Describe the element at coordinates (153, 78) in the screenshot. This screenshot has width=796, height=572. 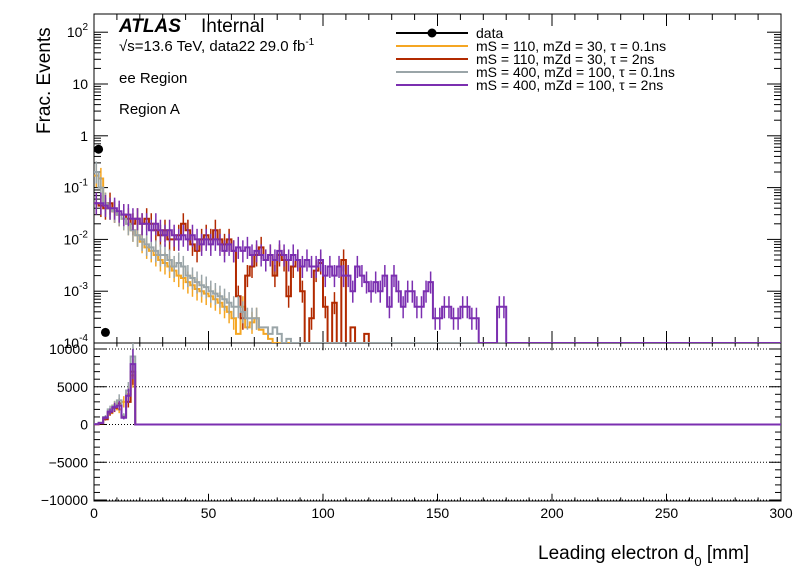
I see `region-label-ee: ee Region` at that location.